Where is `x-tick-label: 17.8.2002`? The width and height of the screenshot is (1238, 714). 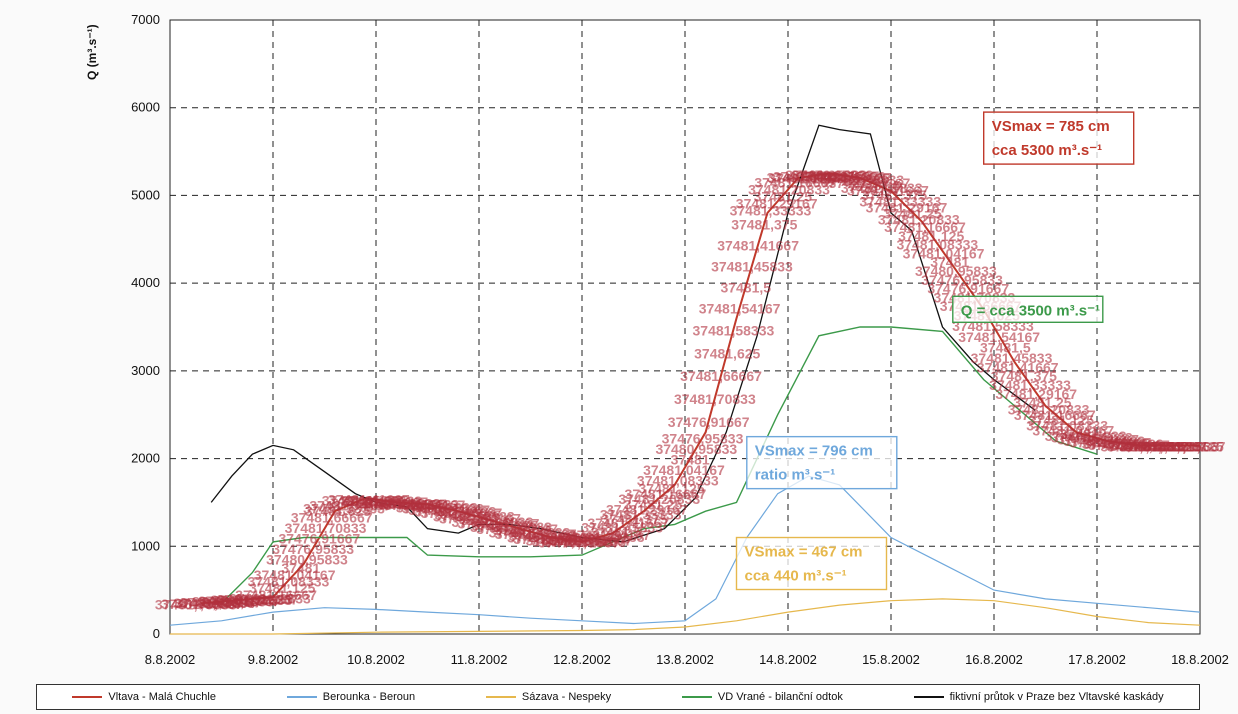
x-tick-label: 17.8.2002 is located at coordinates (1097, 659).